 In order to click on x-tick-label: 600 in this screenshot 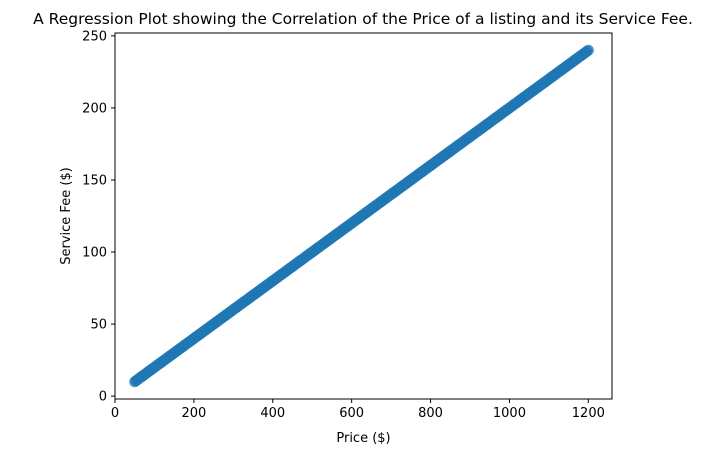, I will do `click(351, 413)`.